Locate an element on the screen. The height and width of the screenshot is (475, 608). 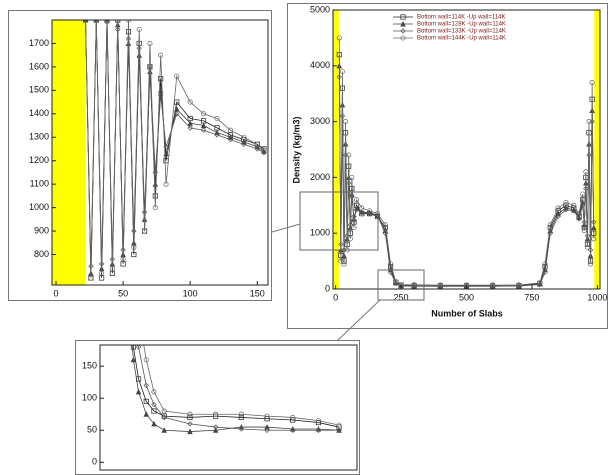
y-tick-label: 1600 is located at coordinates (39, 66).